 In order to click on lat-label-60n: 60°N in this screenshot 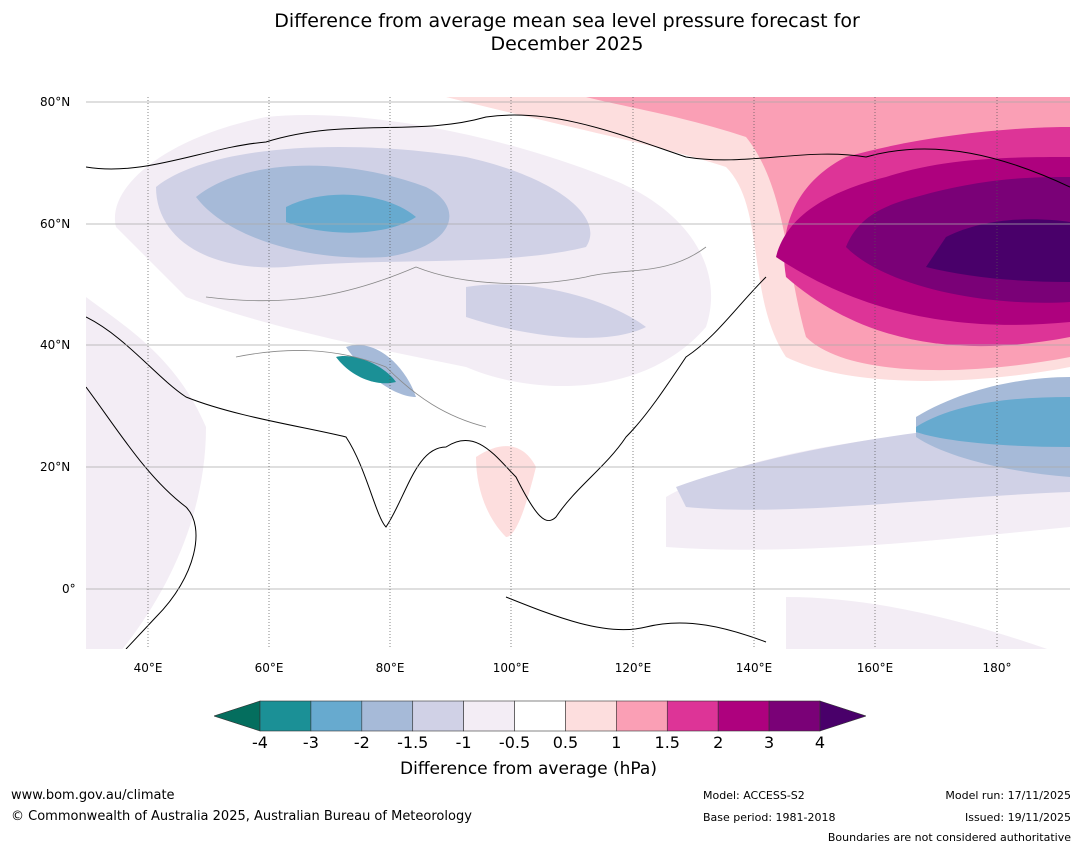, I will do `click(55, 224)`.